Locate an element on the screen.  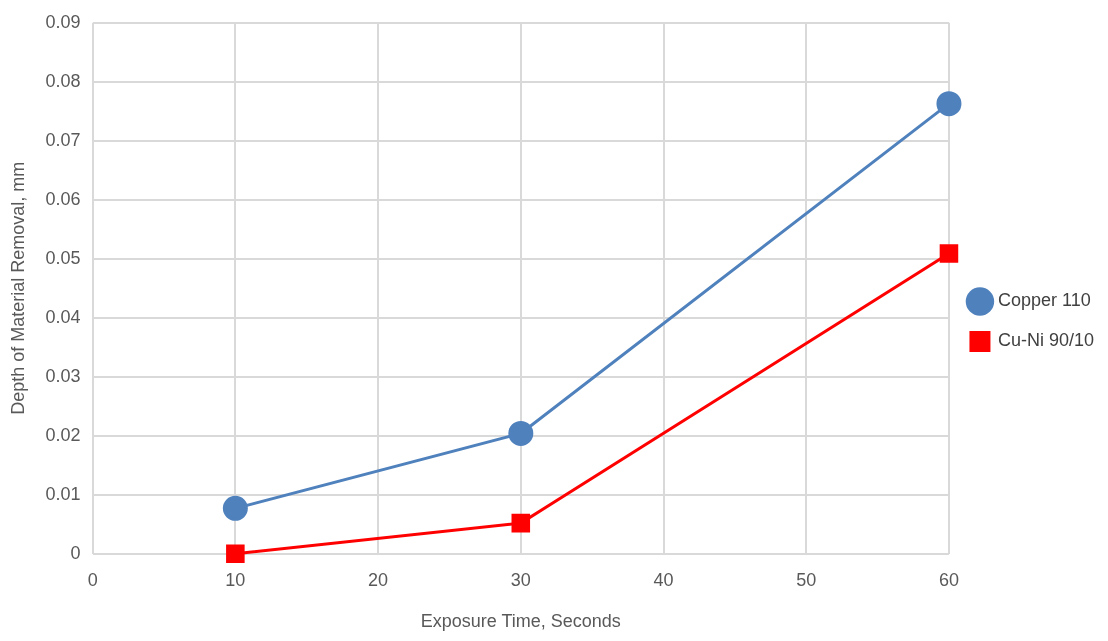
legend-label: Copper 110 is located at coordinates (1044, 300).